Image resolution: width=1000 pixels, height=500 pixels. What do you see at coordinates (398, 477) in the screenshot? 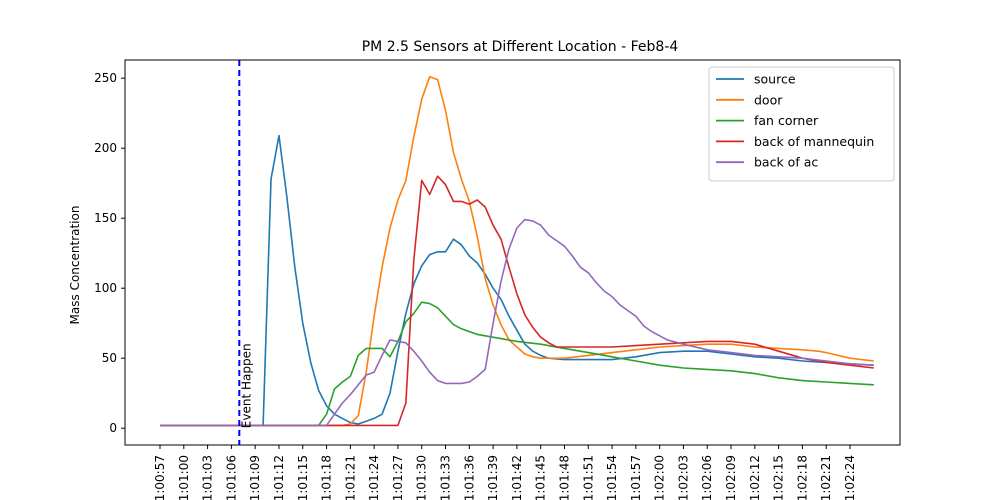
I see `x-tick-label: 1:01:27` at bounding box center [398, 477].